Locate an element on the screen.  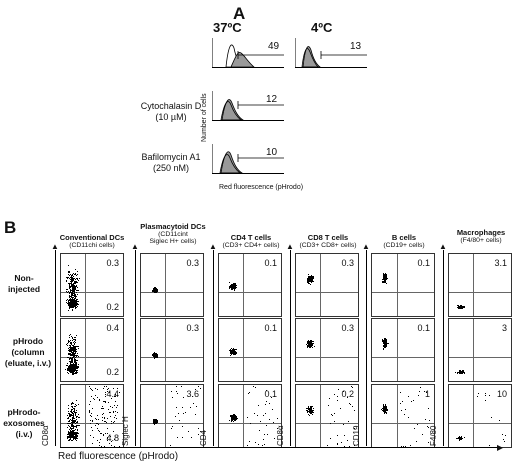
percent-37-cytochalasin: 12 is located at coordinates (272, 99).